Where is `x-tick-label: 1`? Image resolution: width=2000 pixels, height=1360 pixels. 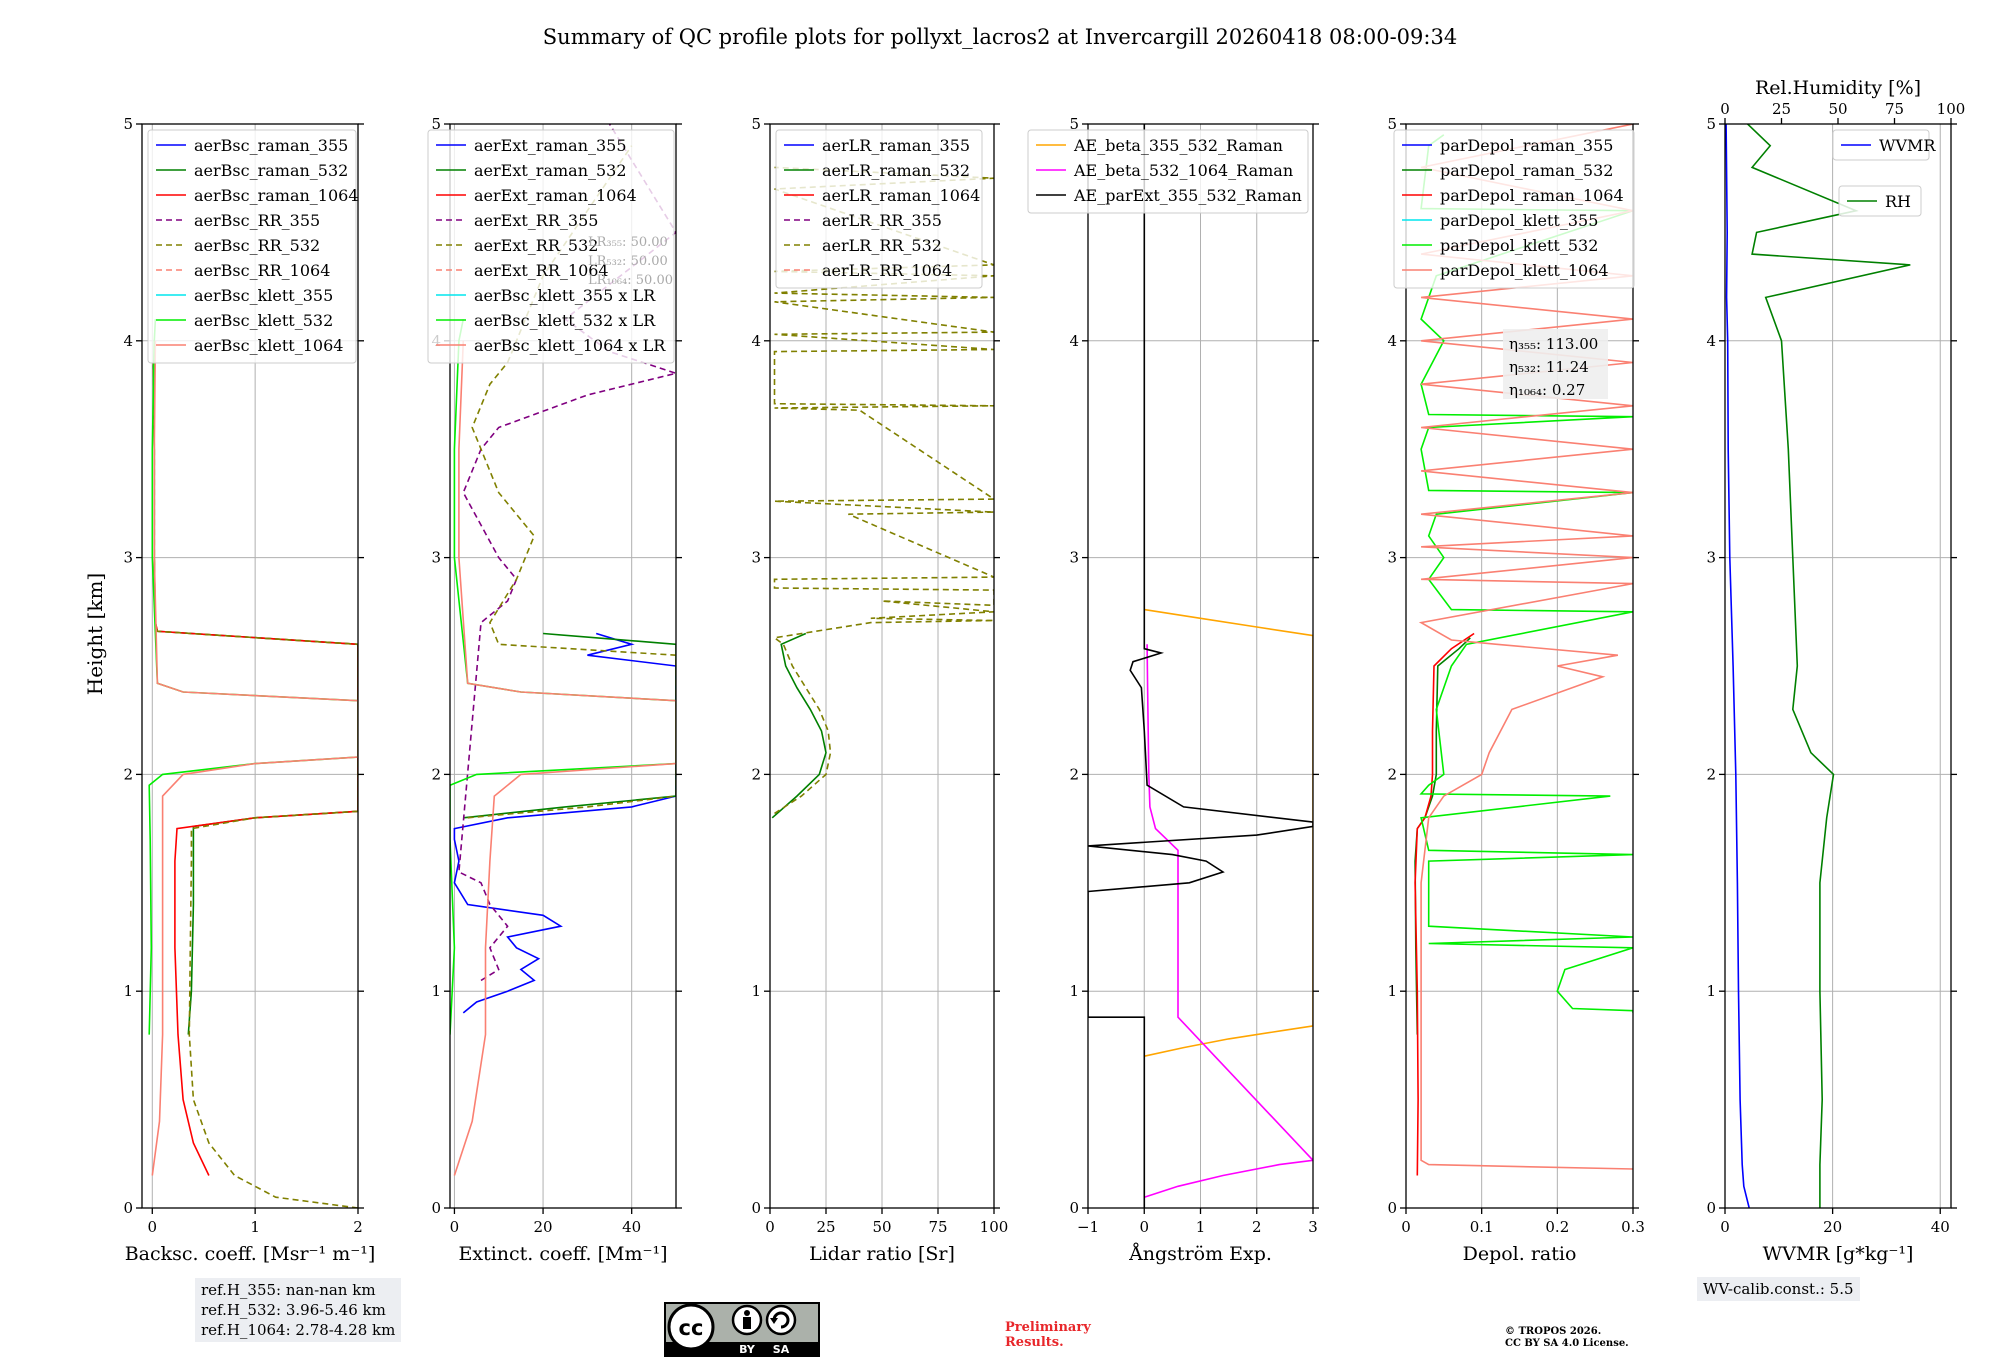 x-tick-label: 1 is located at coordinates (255, 1227).